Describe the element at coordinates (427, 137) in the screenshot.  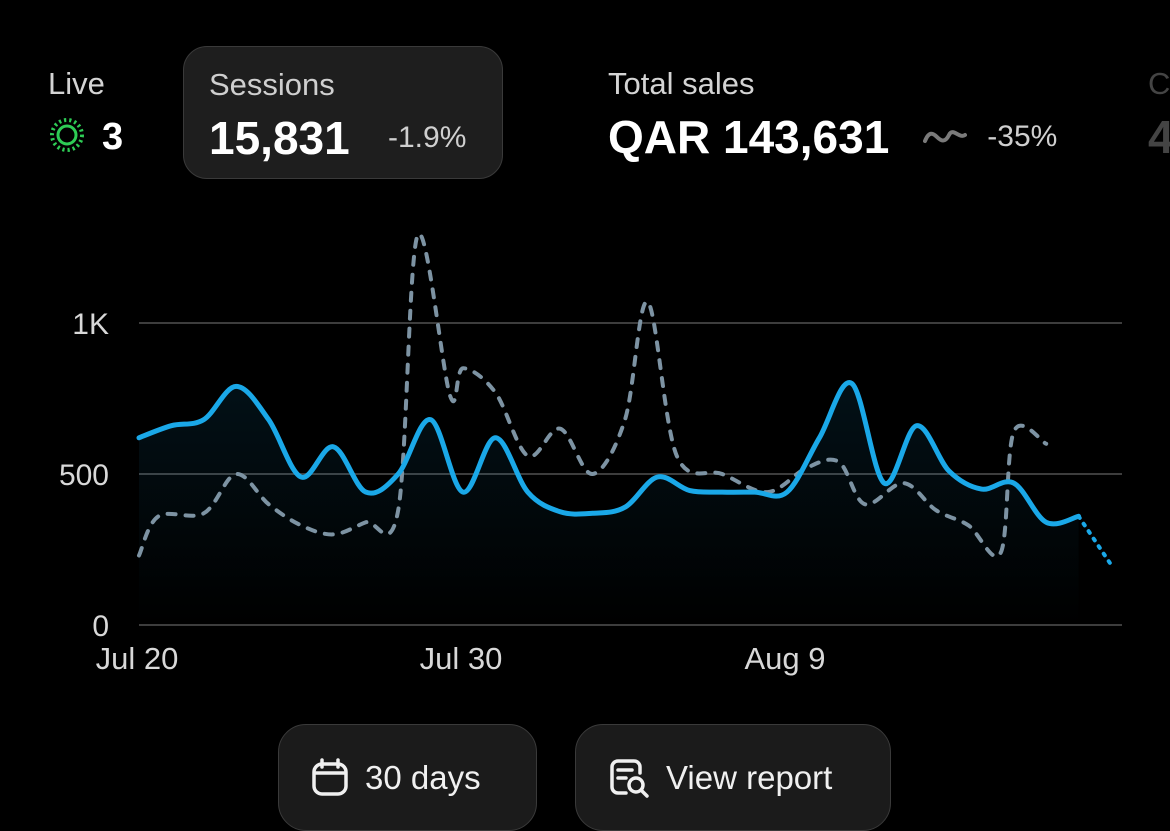
I see `sessions-change: -1.9%` at that location.